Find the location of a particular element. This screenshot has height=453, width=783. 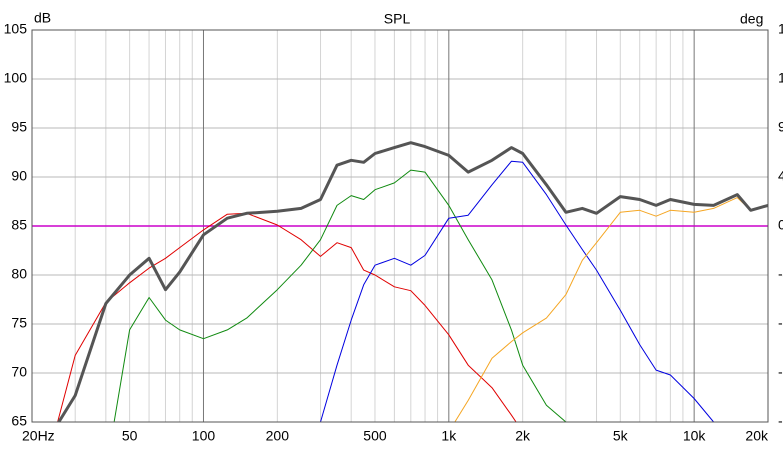

y-tick-label: 75 is located at coordinates (19, 323).